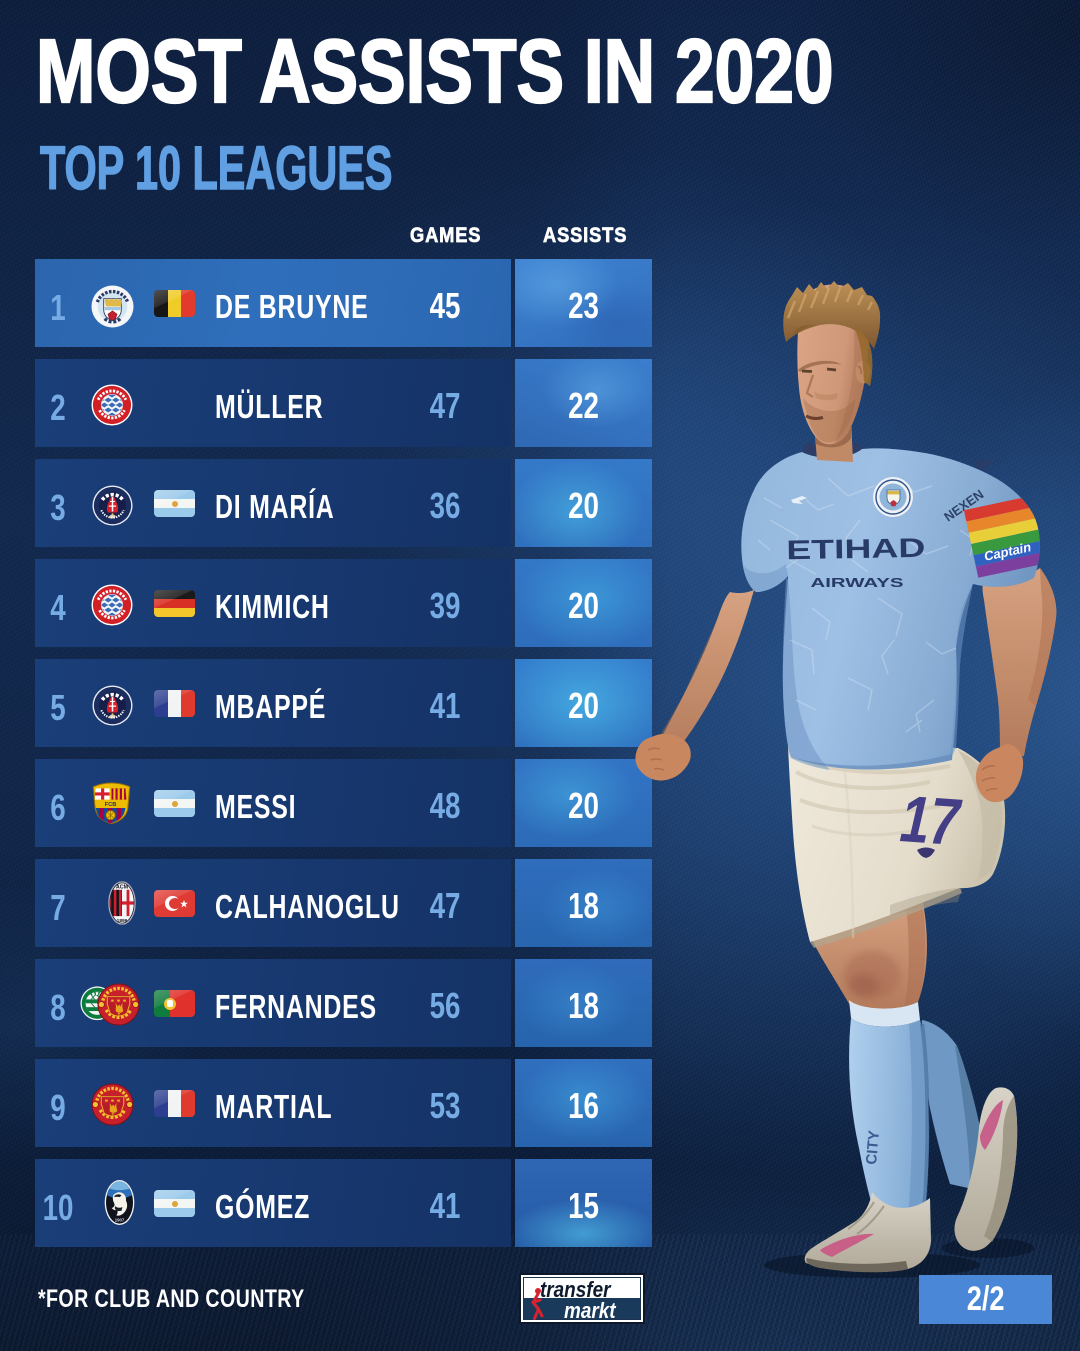 The width and height of the screenshot is (1080, 1351). What do you see at coordinates (856, 549) in the screenshot?
I see `svg-text: ETIHAD` at bounding box center [856, 549].